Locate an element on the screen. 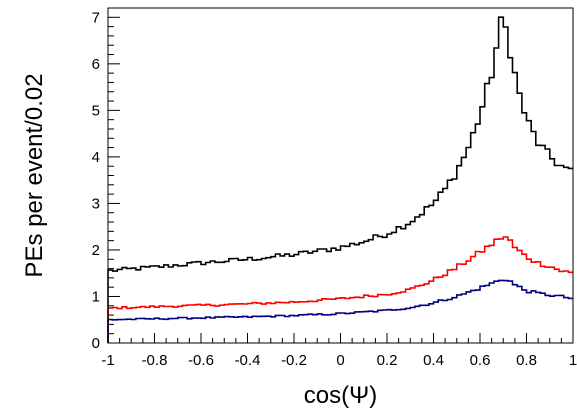 The image size is (577, 414). x-tick-label: -0.8 is located at coordinates (155, 360).